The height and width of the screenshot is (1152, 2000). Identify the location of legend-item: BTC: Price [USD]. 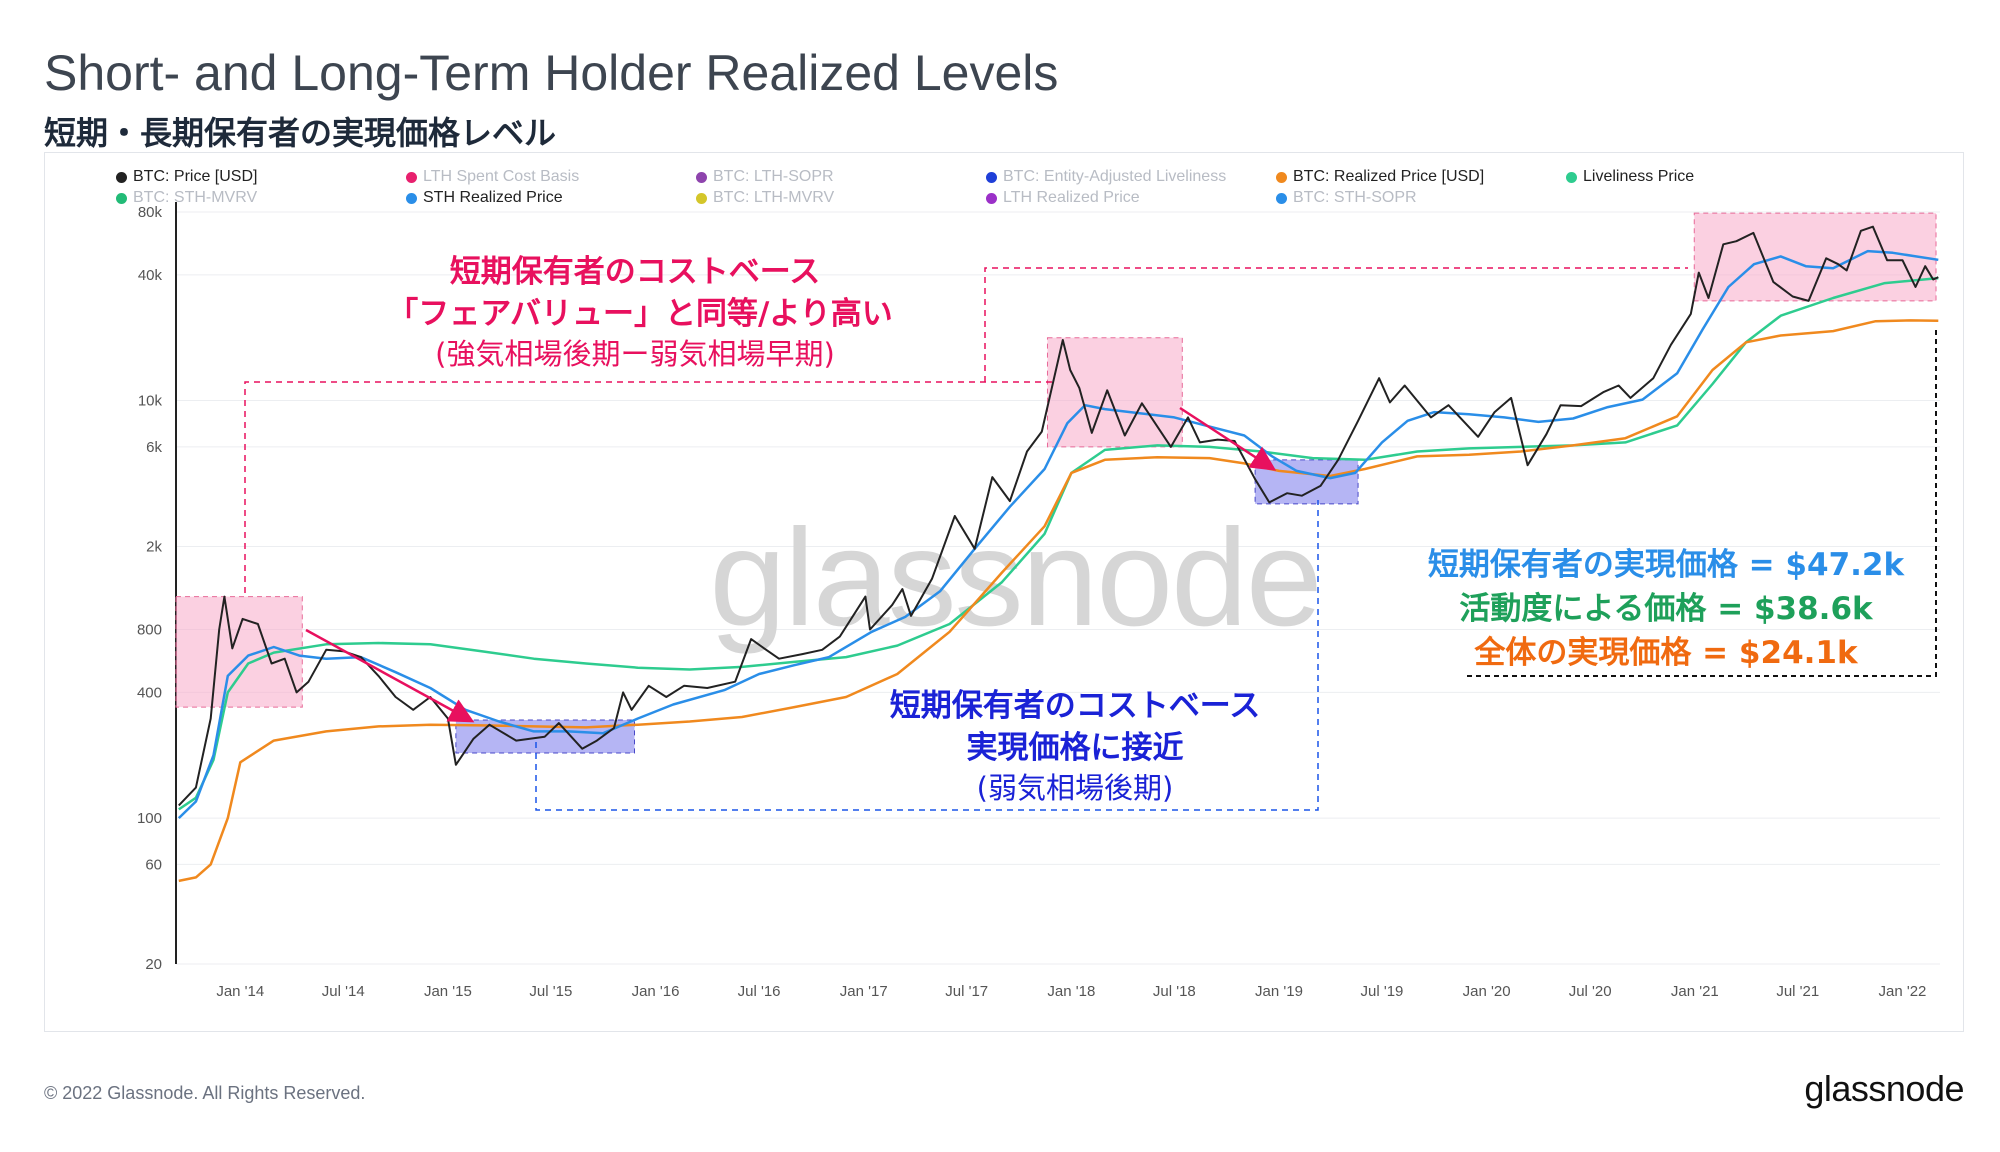
(186, 177).